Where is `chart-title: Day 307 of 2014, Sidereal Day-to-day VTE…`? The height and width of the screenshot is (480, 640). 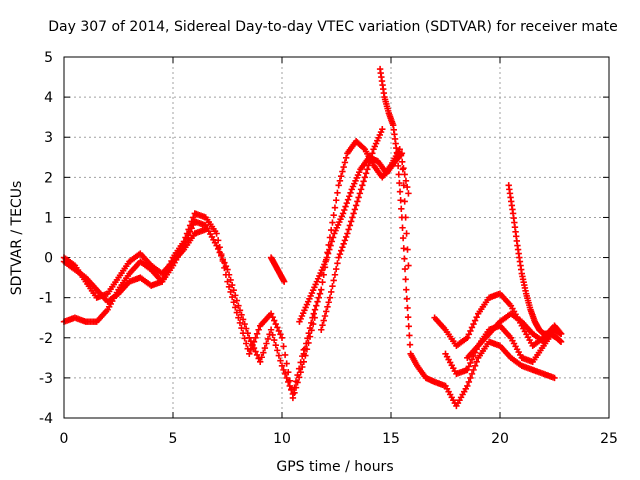
chart-title: Day 307 of 2014, Sidereal Day-to-day VTE… is located at coordinates (333, 27).